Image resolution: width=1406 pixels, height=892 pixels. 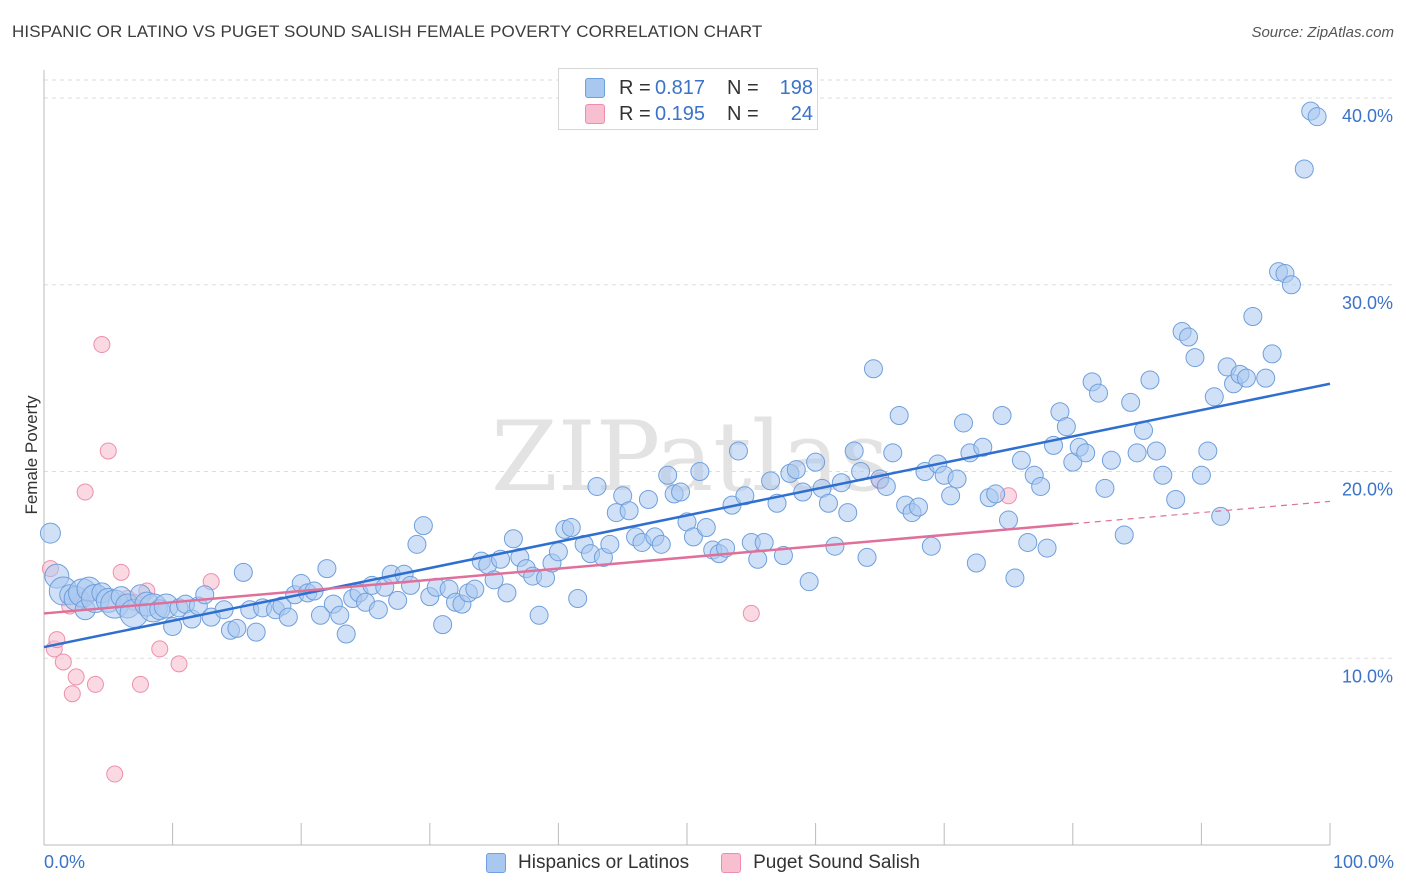 I want to click on legend-label-salish: Puget Sound Salish, so click(x=836, y=862).